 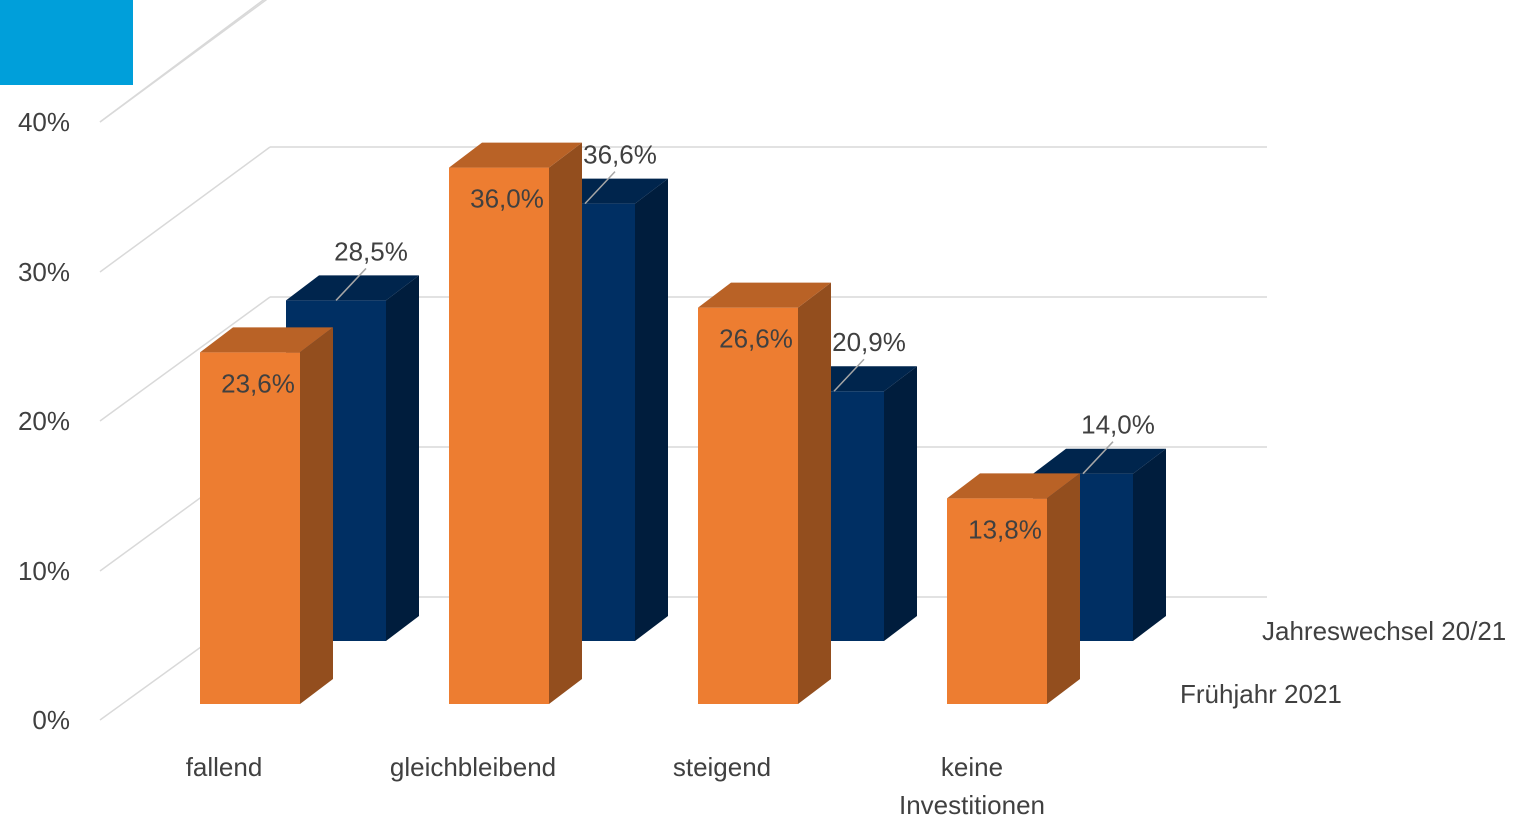 What do you see at coordinates (972, 785) in the screenshot?
I see `x-category-label: keine Investitionen` at bounding box center [972, 785].